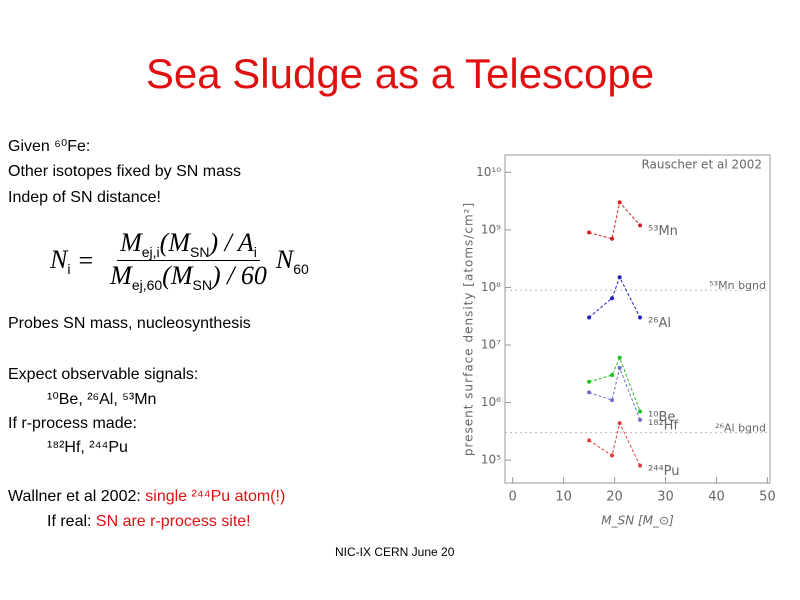  I want to click on eq-sub: 60, so click(301, 268).